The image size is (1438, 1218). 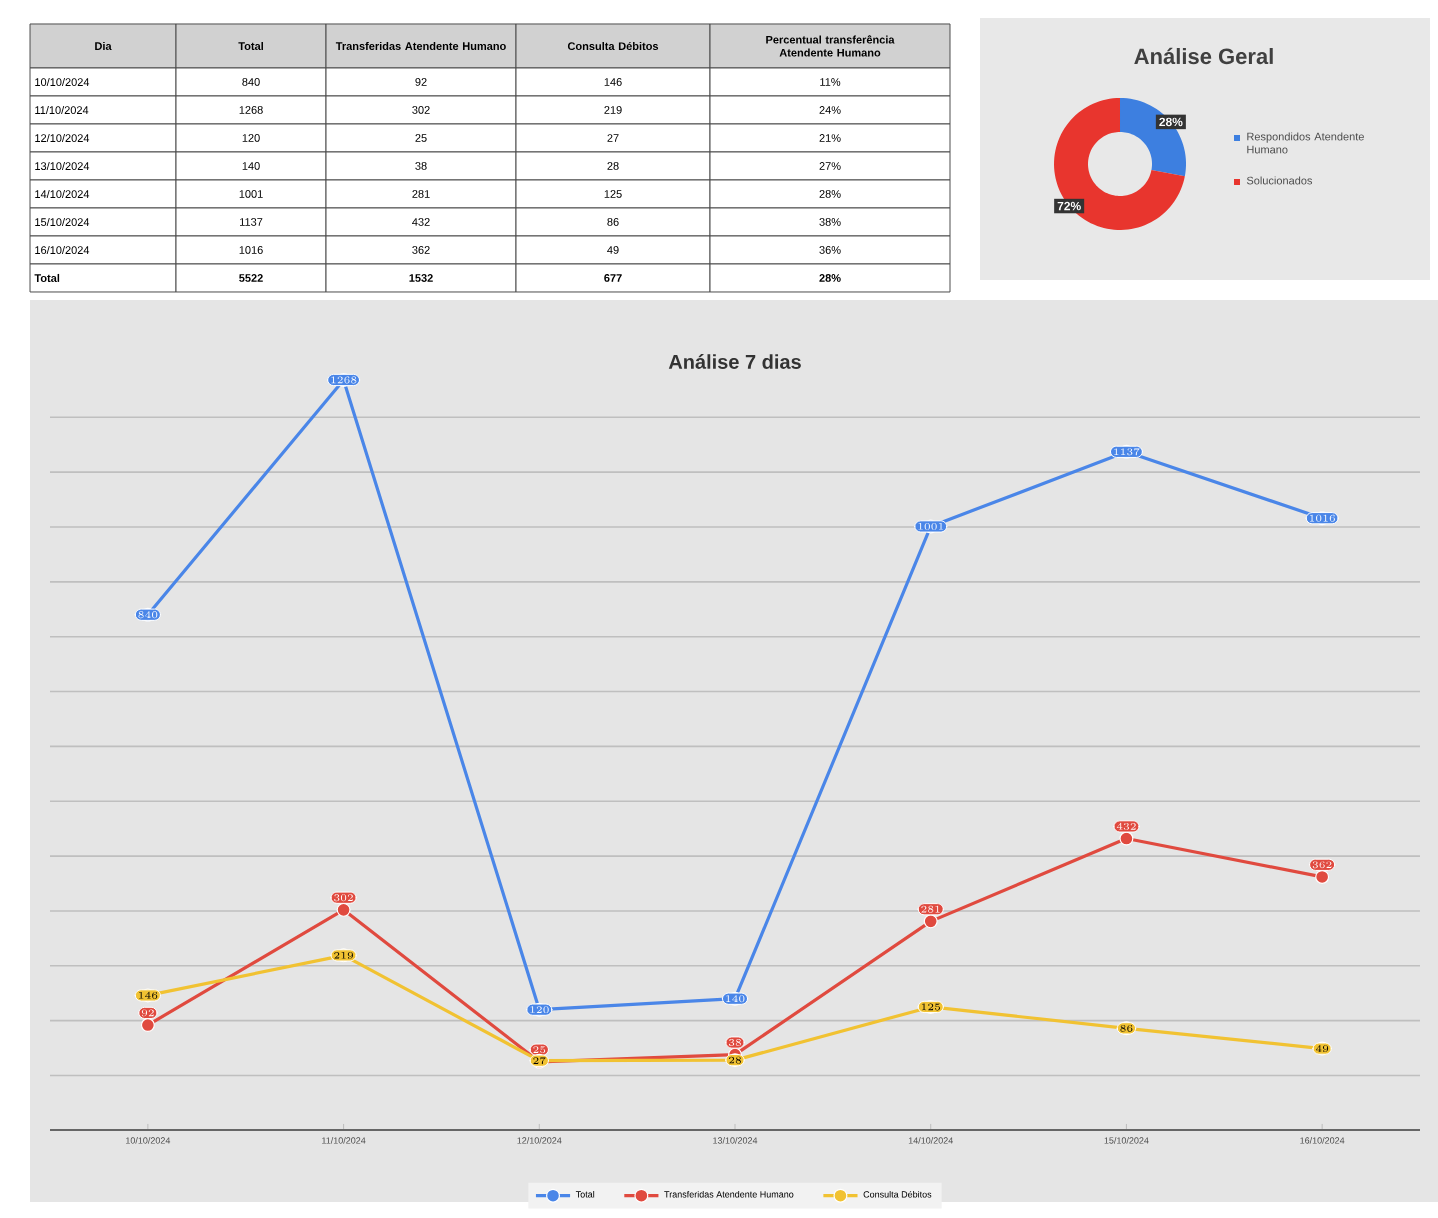 I want to click on chart-title: Análise Geral, so click(x=1203, y=56).